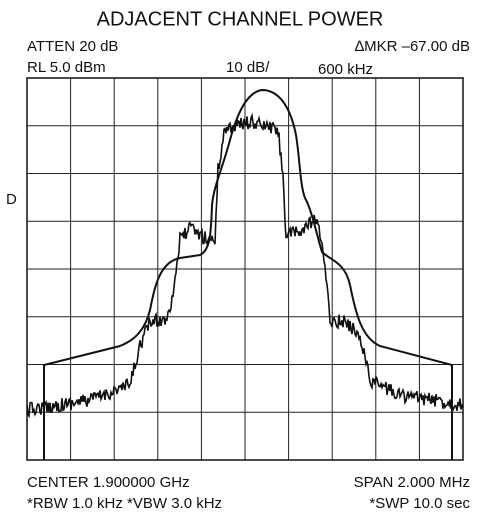  What do you see at coordinates (345, 69) in the screenshot?
I see `marker-freq-label: 600 kHz` at bounding box center [345, 69].